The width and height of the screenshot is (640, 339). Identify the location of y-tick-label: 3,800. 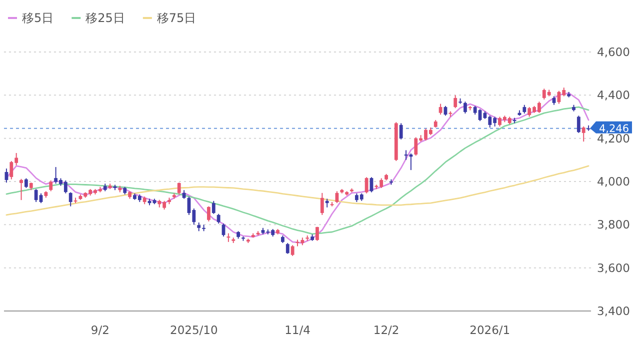
(613, 225).